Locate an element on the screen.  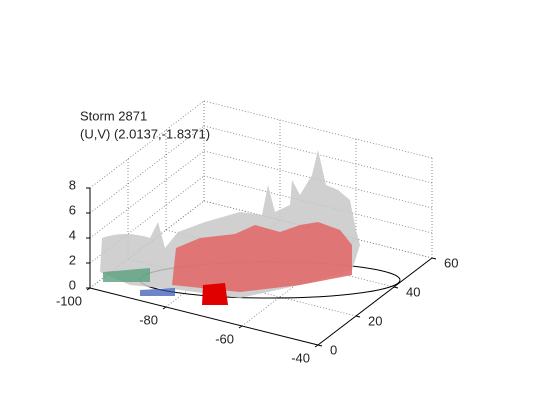
z-tick-label: 0 is located at coordinates (72, 284).